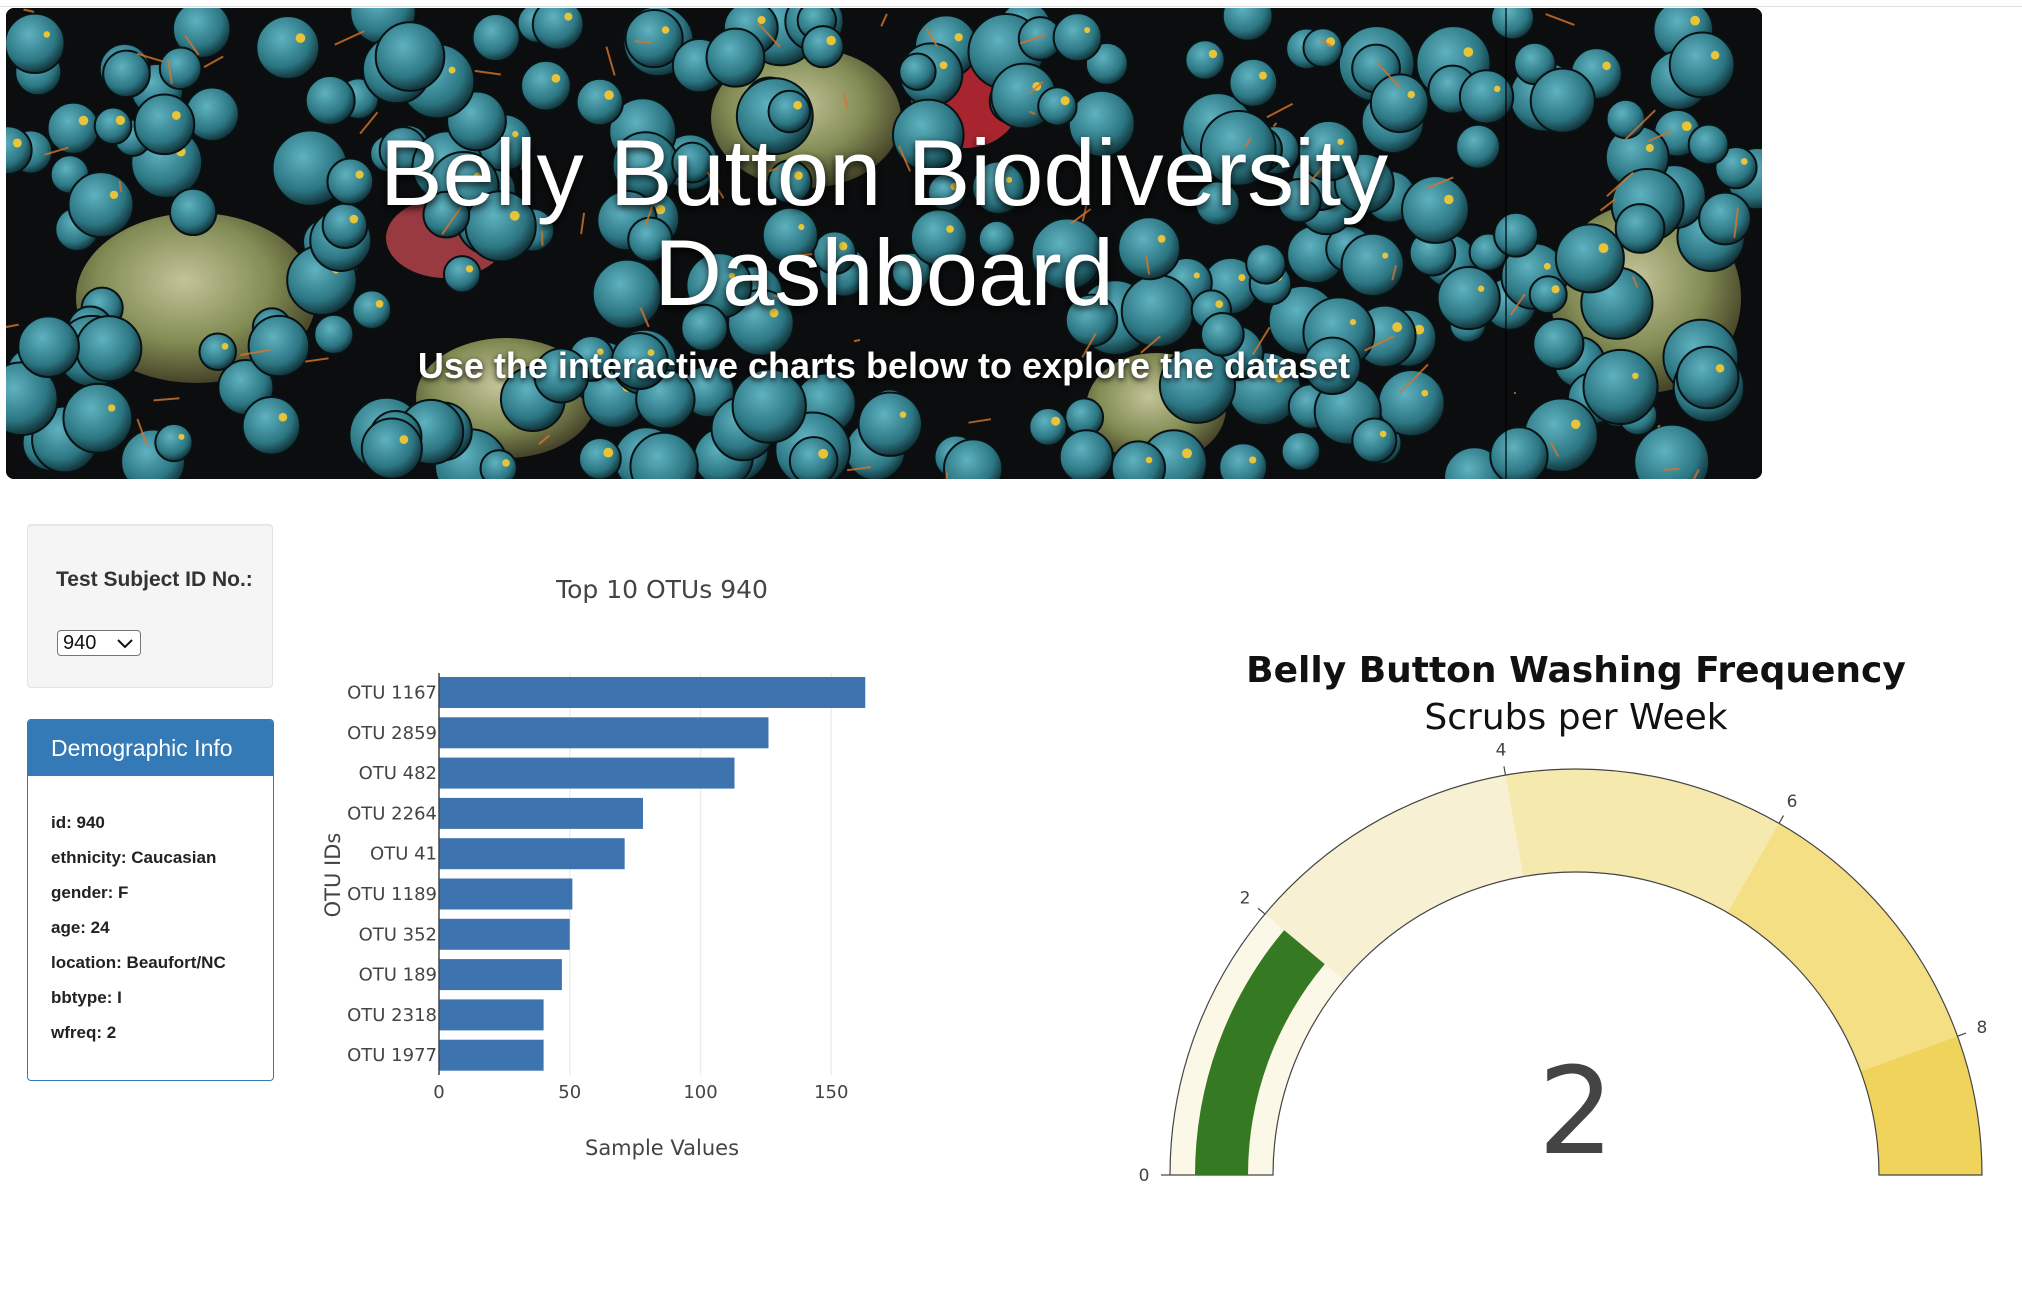 The image size is (2022, 1294). I want to click on demographic-line-wfreq: wfreq: 2, so click(84, 1032).